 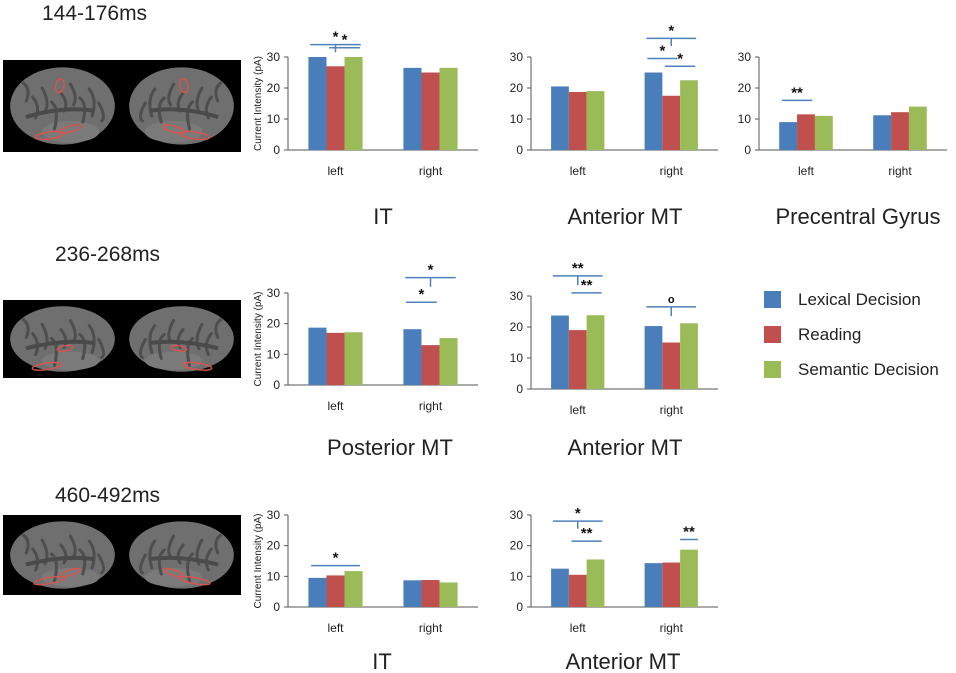 What do you see at coordinates (772, 334) in the screenshot?
I see `legend-swatch-reading` at bounding box center [772, 334].